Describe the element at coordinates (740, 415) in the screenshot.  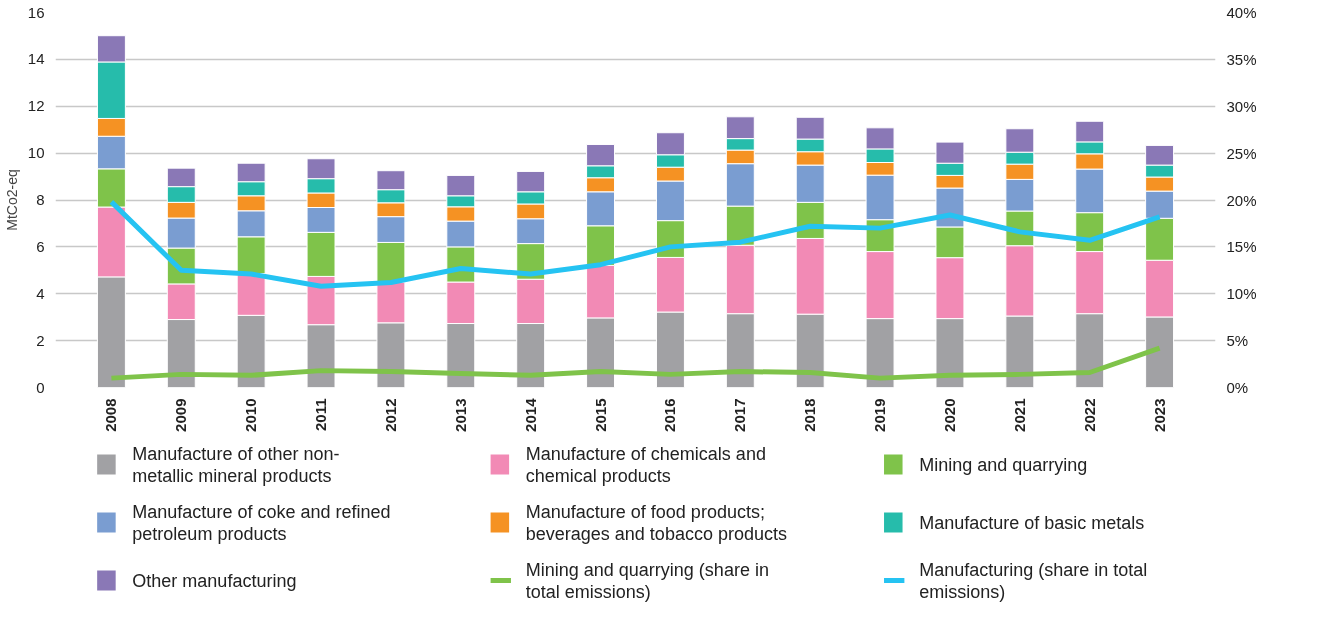
I see `x-tick-label: 2017` at that location.